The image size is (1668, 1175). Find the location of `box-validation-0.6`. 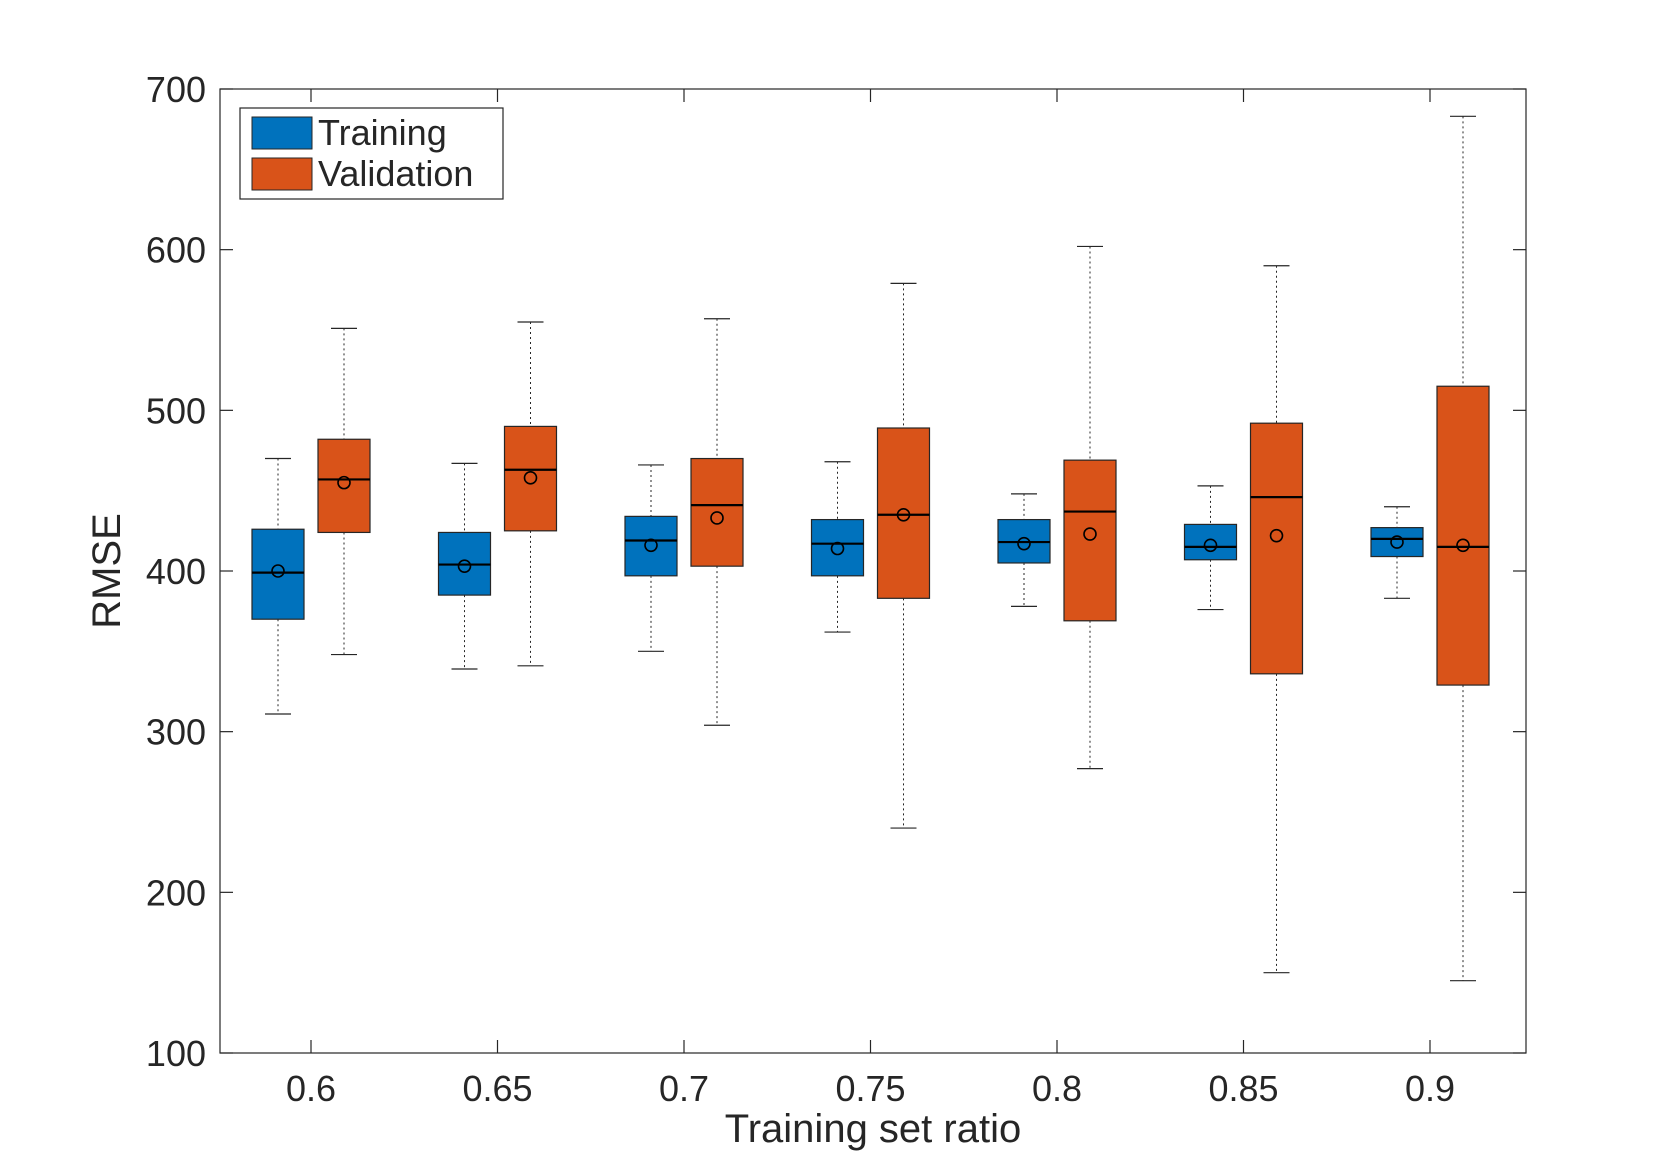

box-validation-0.6 is located at coordinates (344, 491).